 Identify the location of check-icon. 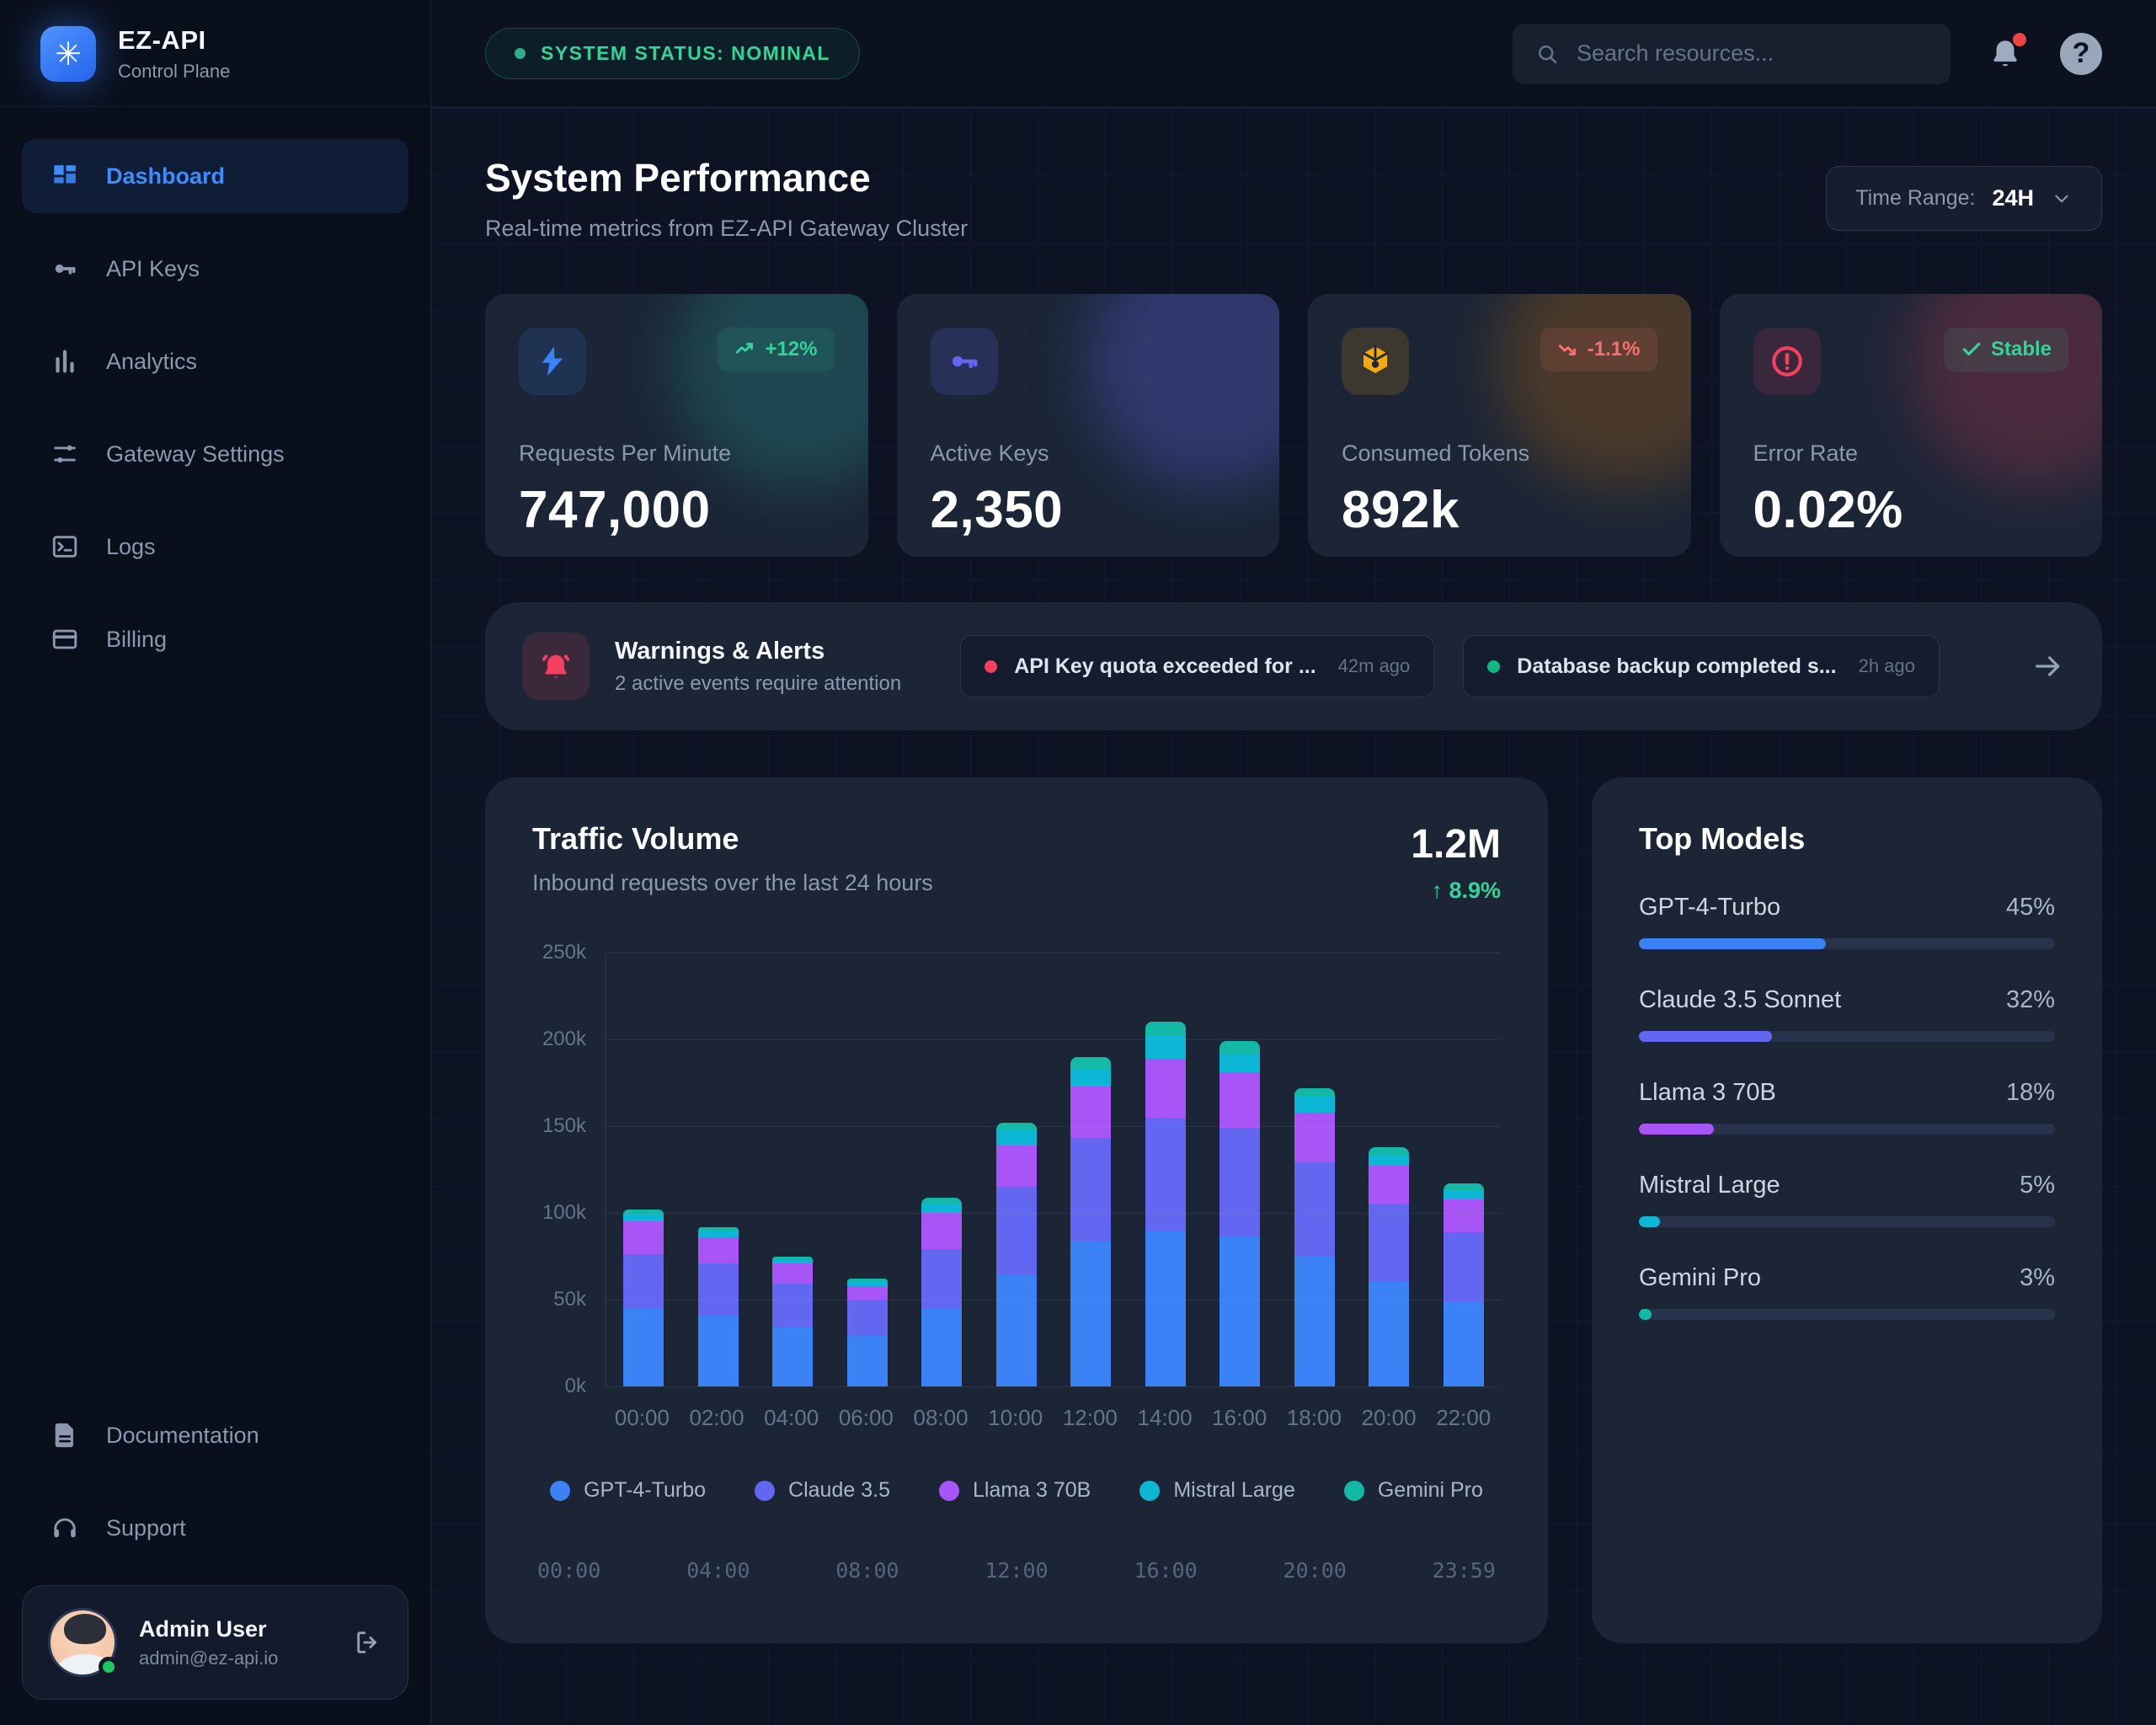
(1972, 349).